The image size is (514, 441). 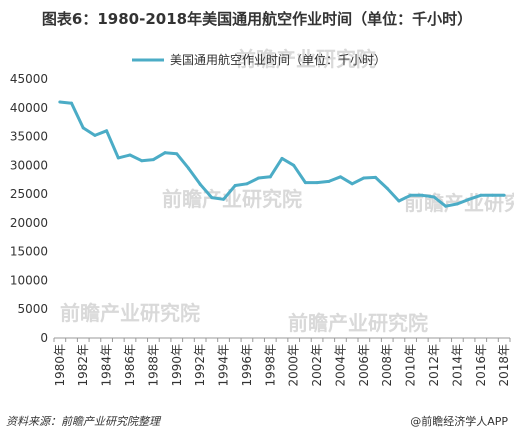 I want to click on legend-label: 美国通用航空作业时间（单位：千小时）, so click(x=278, y=59).